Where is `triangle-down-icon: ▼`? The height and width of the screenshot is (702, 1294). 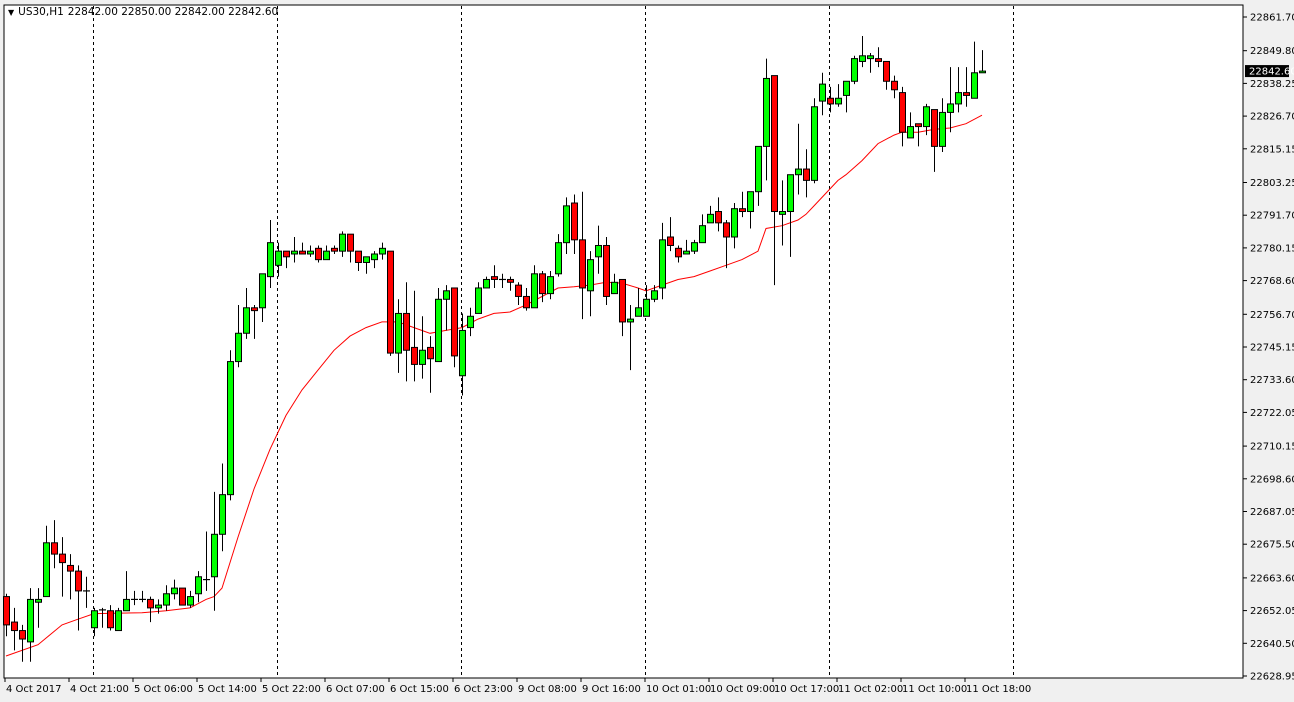 triangle-down-icon: ▼ is located at coordinates (11, 12).